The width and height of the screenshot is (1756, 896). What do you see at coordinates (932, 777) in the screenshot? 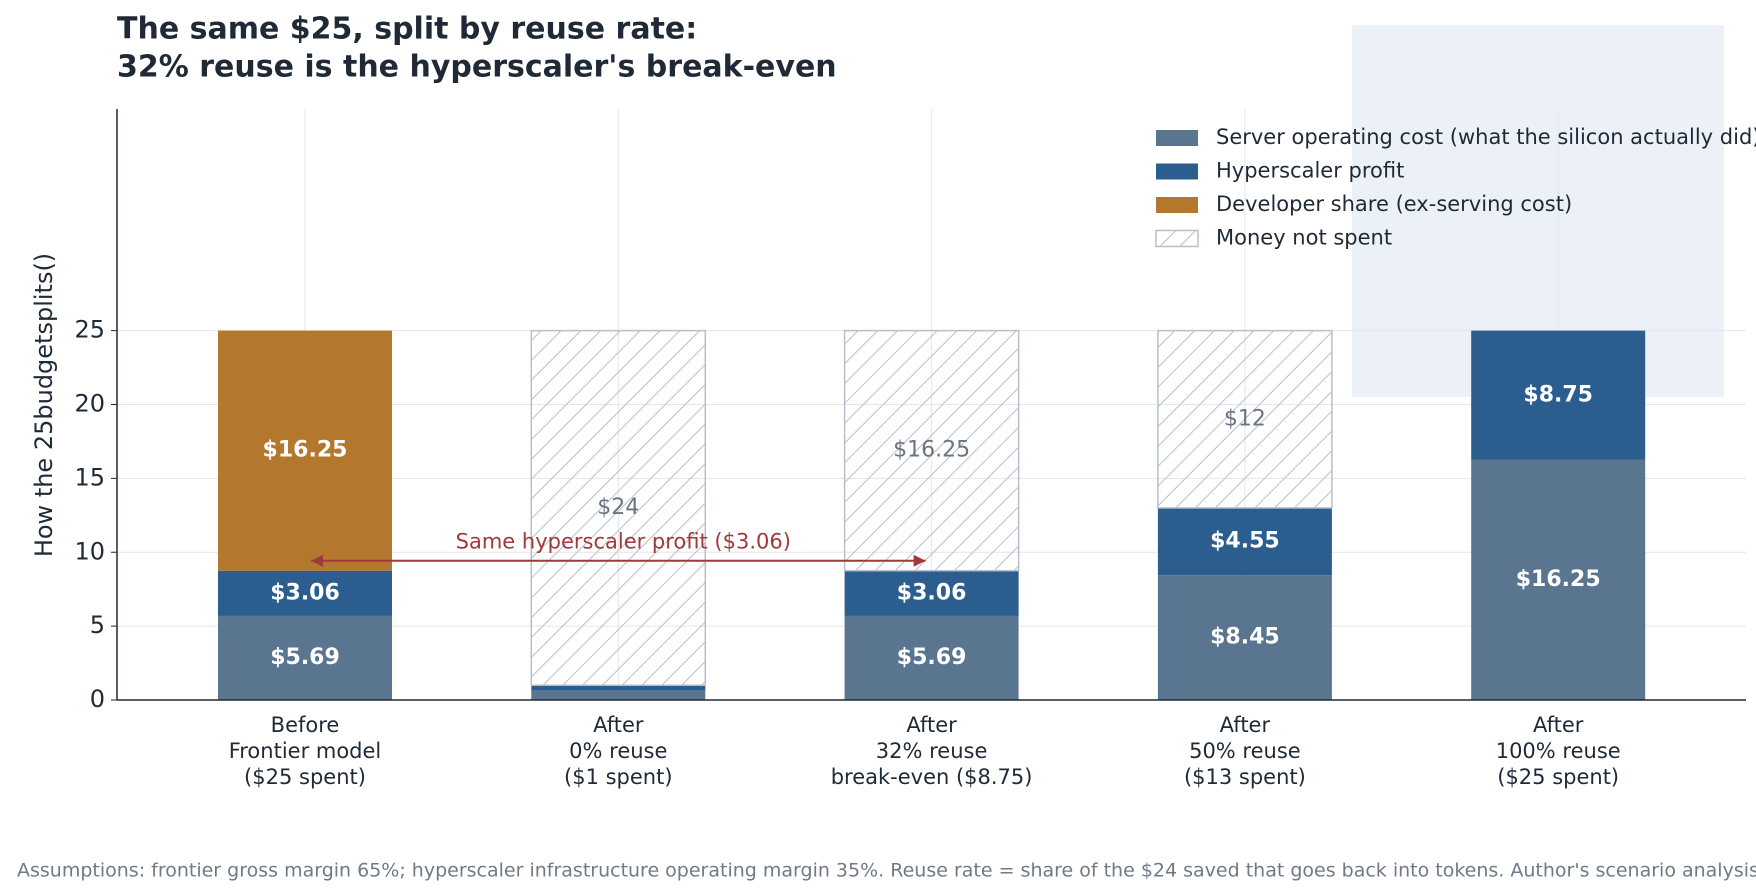
I see `x-tick-line: break-even ($8.75)` at bounding box center [932, 777].